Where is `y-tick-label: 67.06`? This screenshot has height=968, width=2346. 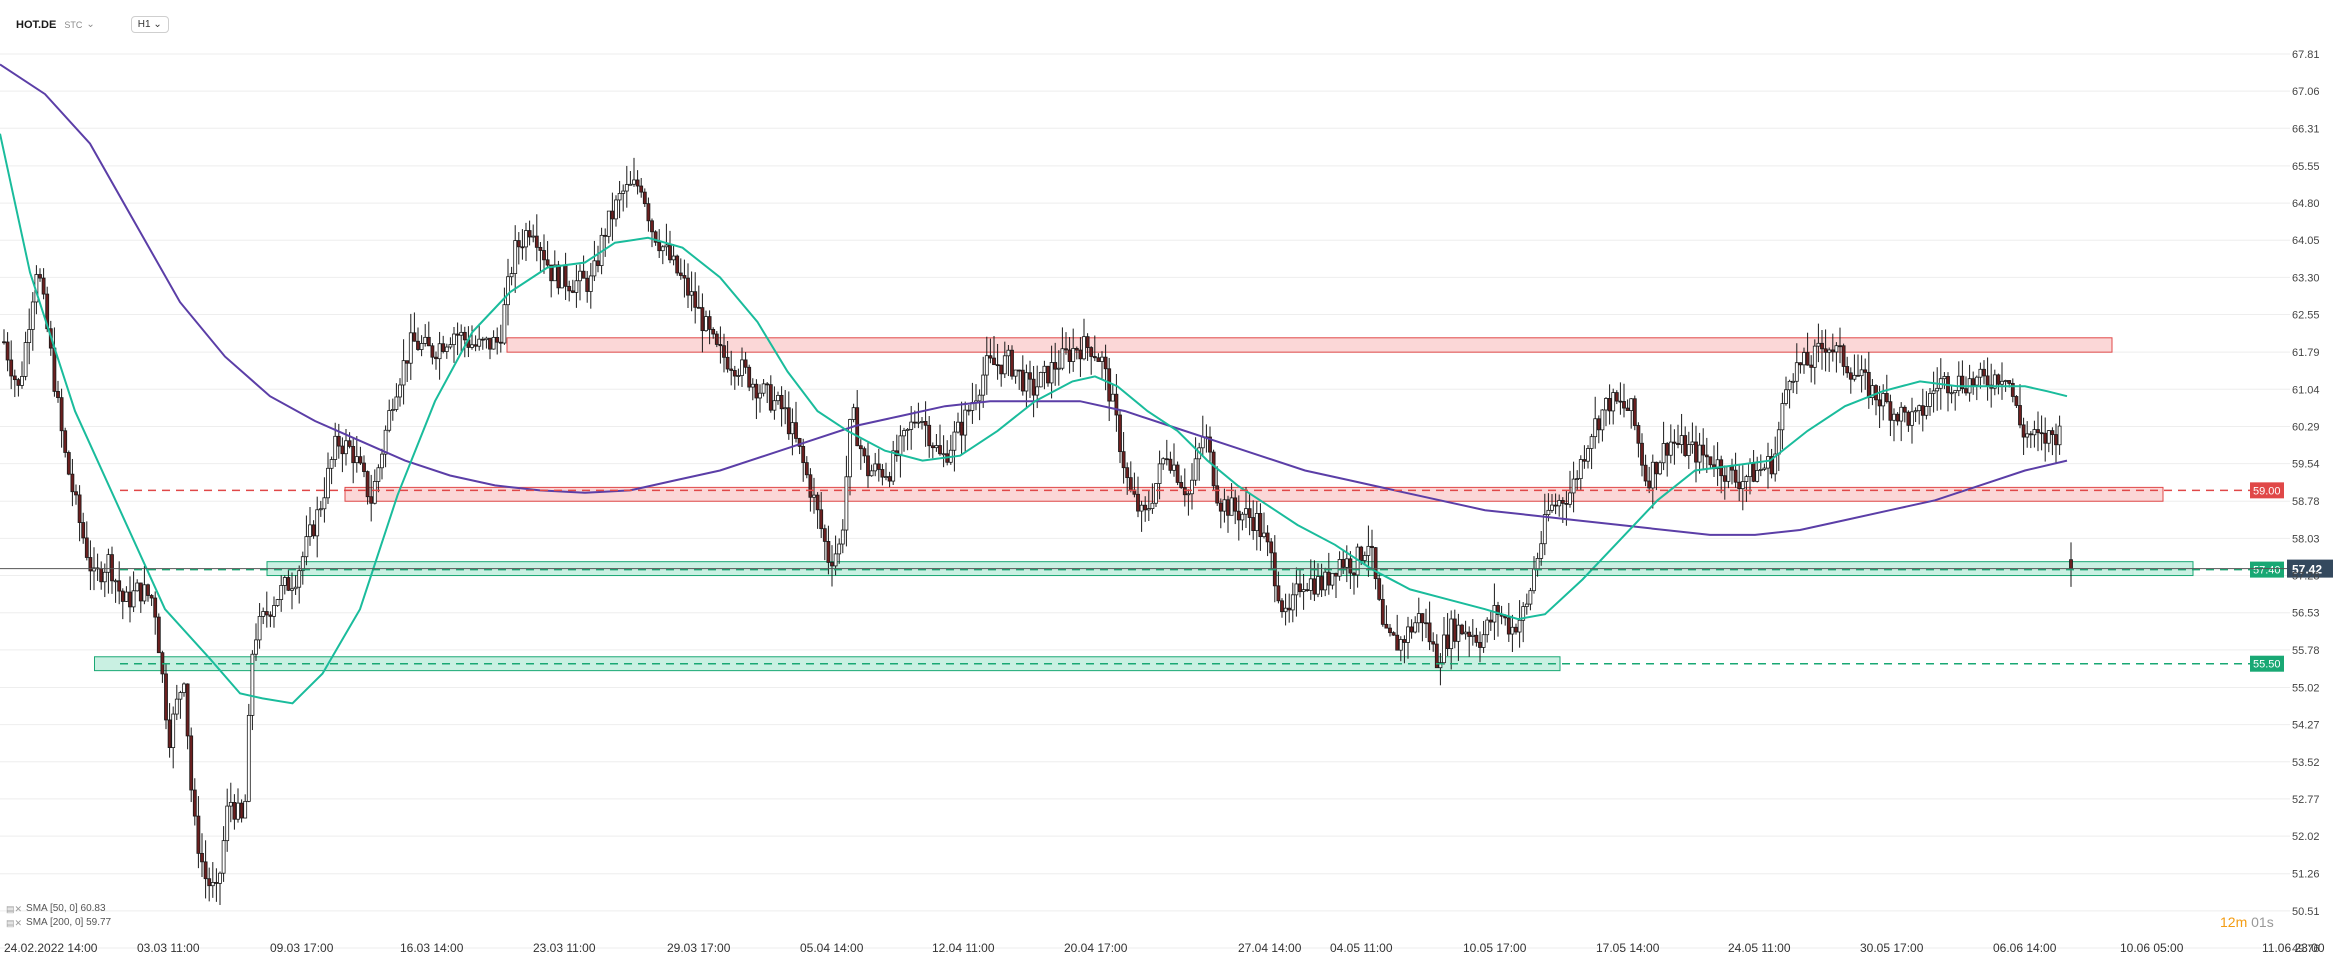 y-tick-label: 67.06 is located at coordinates (2306, 92).